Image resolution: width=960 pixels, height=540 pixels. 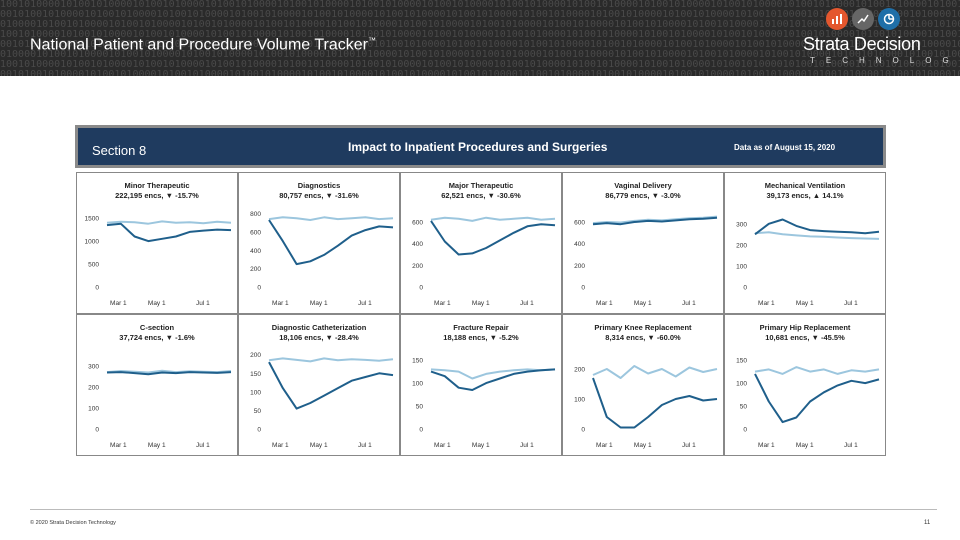 What do you see at coordinates (805, 185) in the screenshot?
I see `chart-title: Mechanical Ventilation` at bounding box center [805, 185].